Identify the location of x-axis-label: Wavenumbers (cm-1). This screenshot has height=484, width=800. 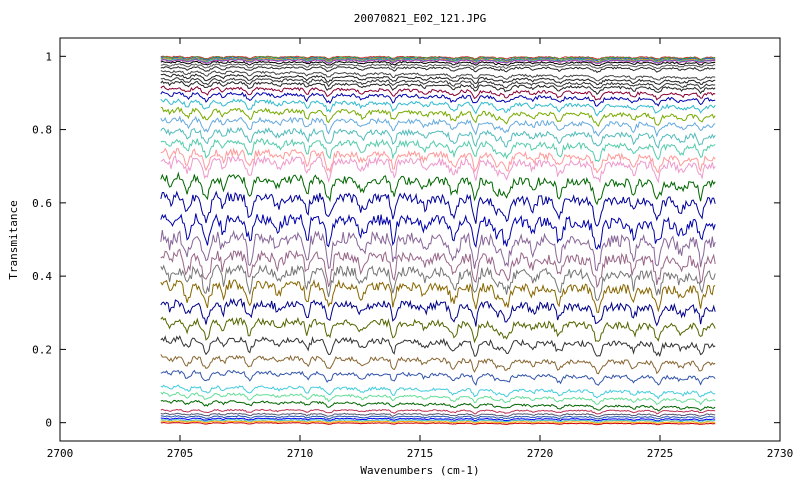
(419, 470).